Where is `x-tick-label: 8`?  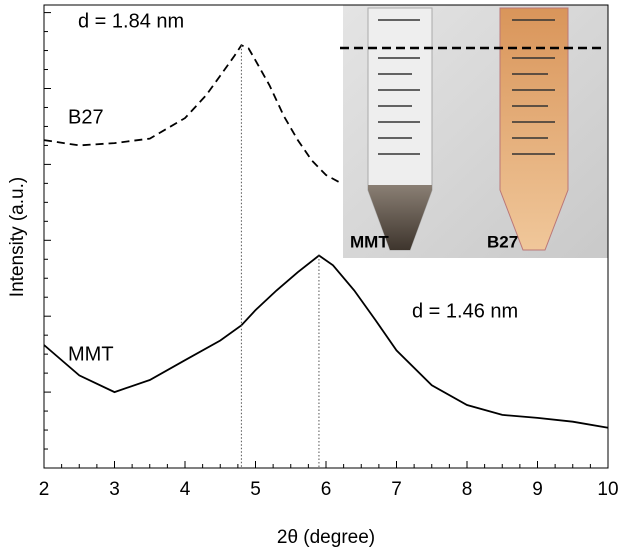 x-tick-label: 8 is located at coordinates (467, 489).